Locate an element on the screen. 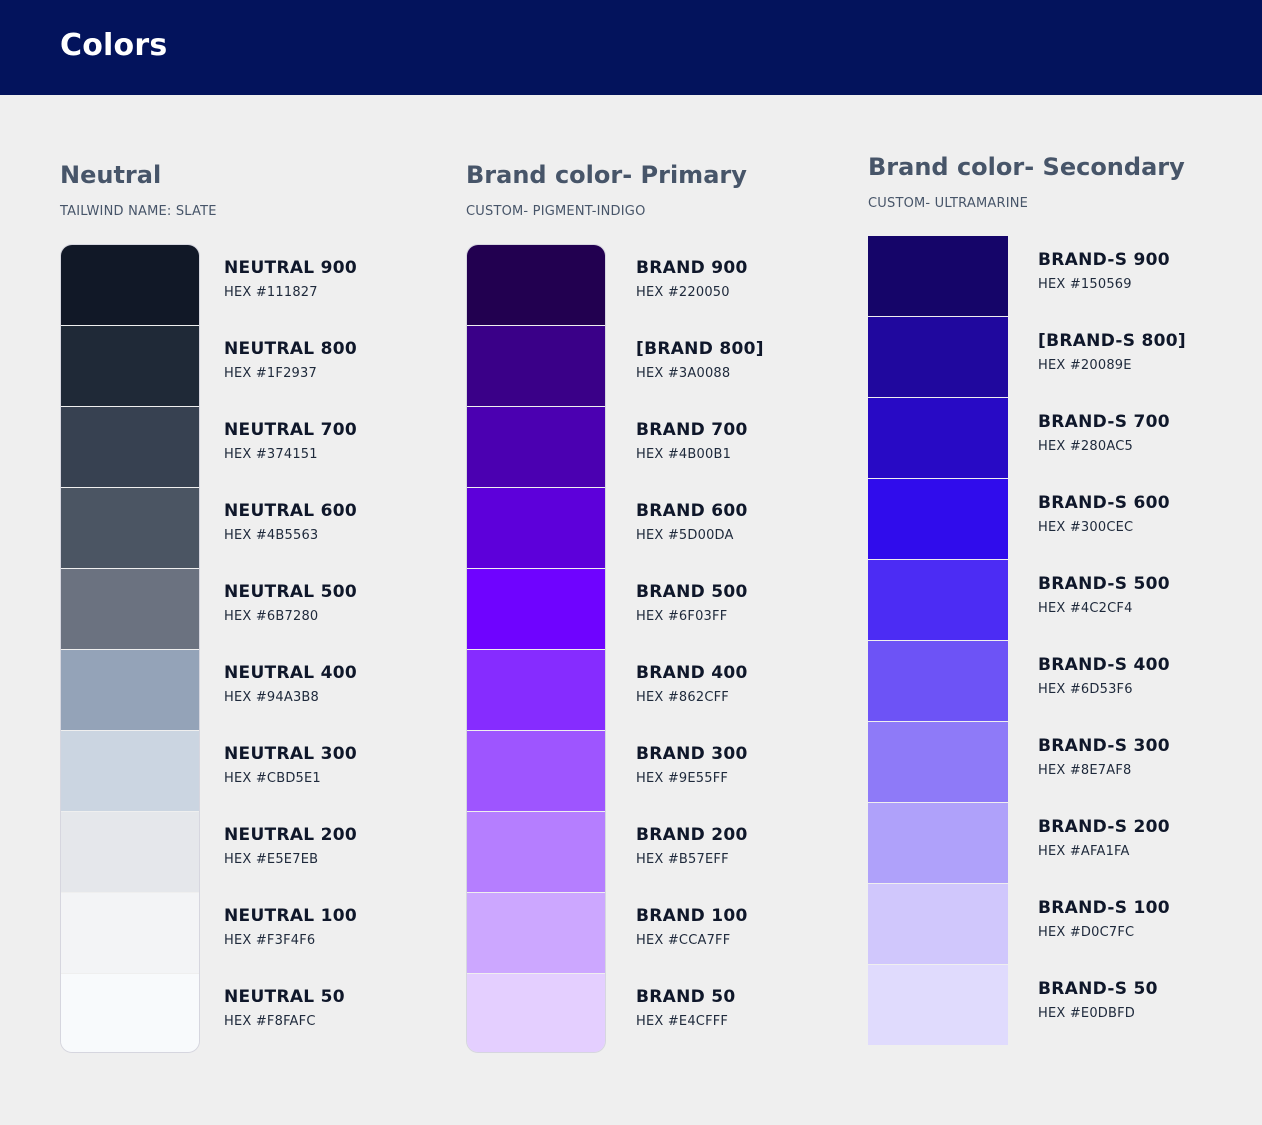  swatch-label: BRAND-S 600 HEX #300CEC is located at coordinates (1104, 514).